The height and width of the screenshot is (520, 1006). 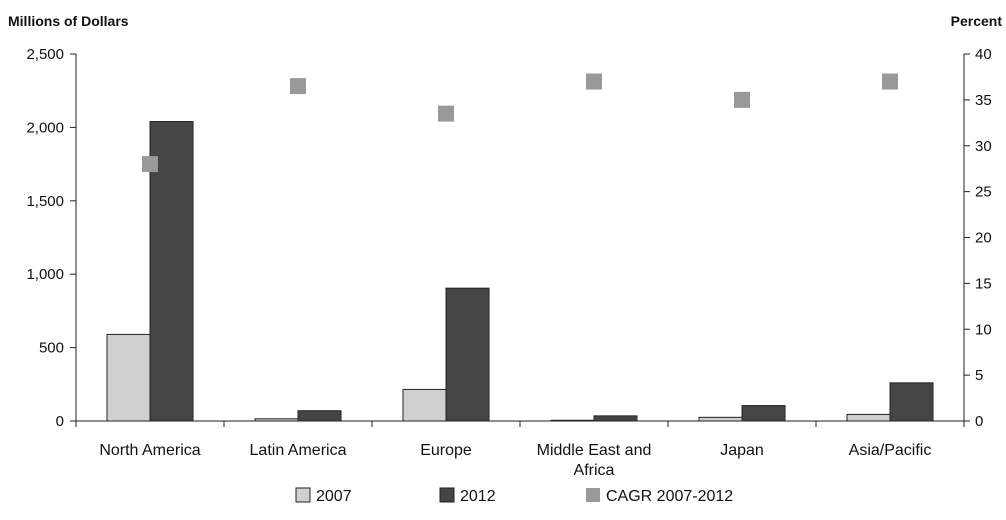 I want to click on right-tick-label: 0, so click(x=979, y=421).